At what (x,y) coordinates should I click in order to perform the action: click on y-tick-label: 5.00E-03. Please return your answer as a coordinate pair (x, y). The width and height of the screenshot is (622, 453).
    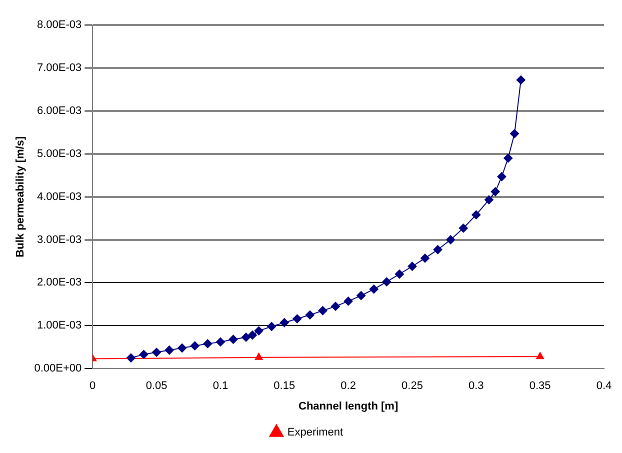
    Looking at the image, I should click on (59, 154).